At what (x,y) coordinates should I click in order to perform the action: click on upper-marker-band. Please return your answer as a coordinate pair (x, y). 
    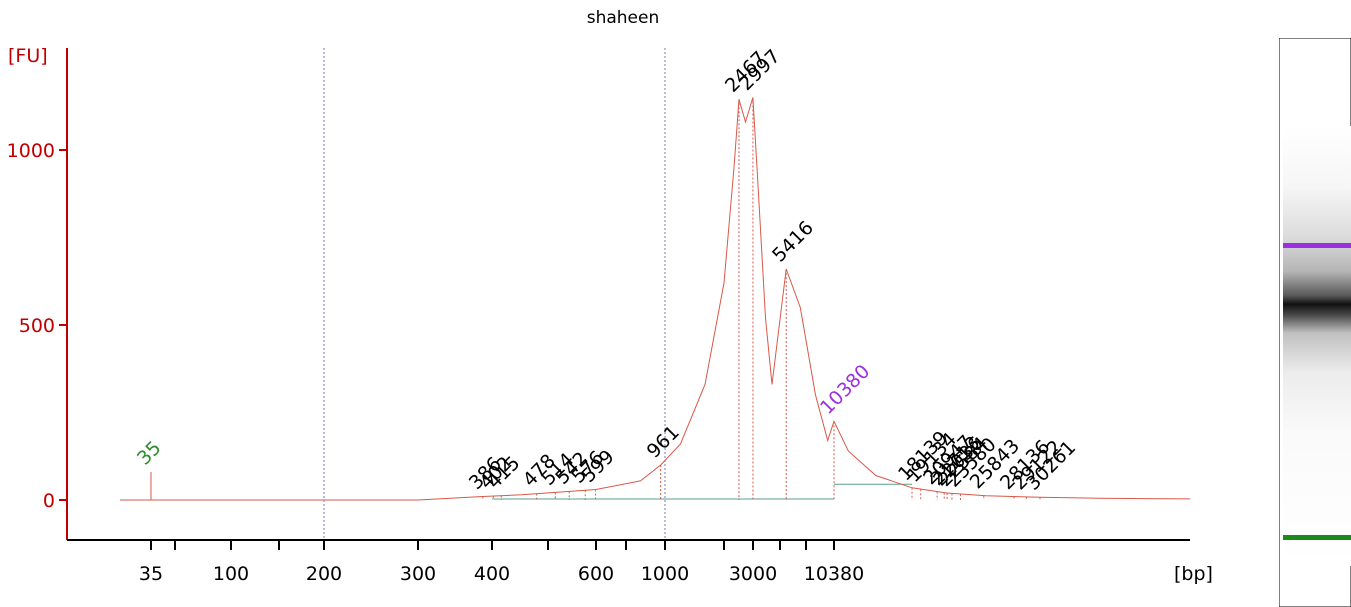
    Looking at the image, I should click on (1317, 245).